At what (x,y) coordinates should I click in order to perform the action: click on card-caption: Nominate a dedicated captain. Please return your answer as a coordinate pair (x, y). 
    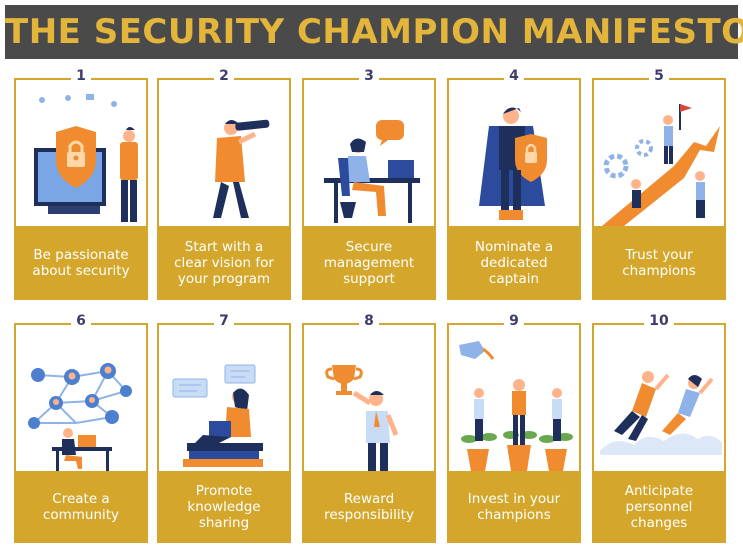
    Looking at the image, I should click on (514, 263).